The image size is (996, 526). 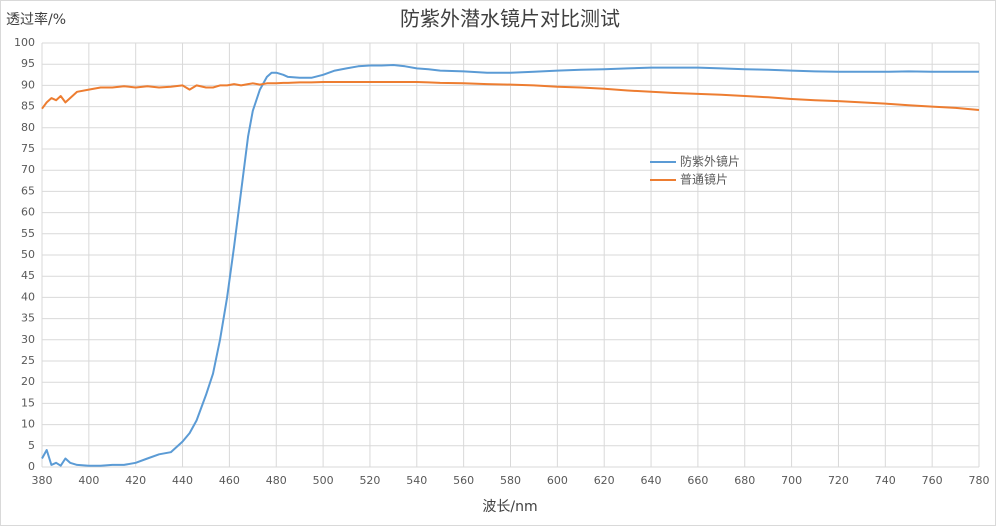 What do you see at coordinates (28, 254) in the screenshot?
I see `y-tick-label: 50` at bounding box center [28, 254].